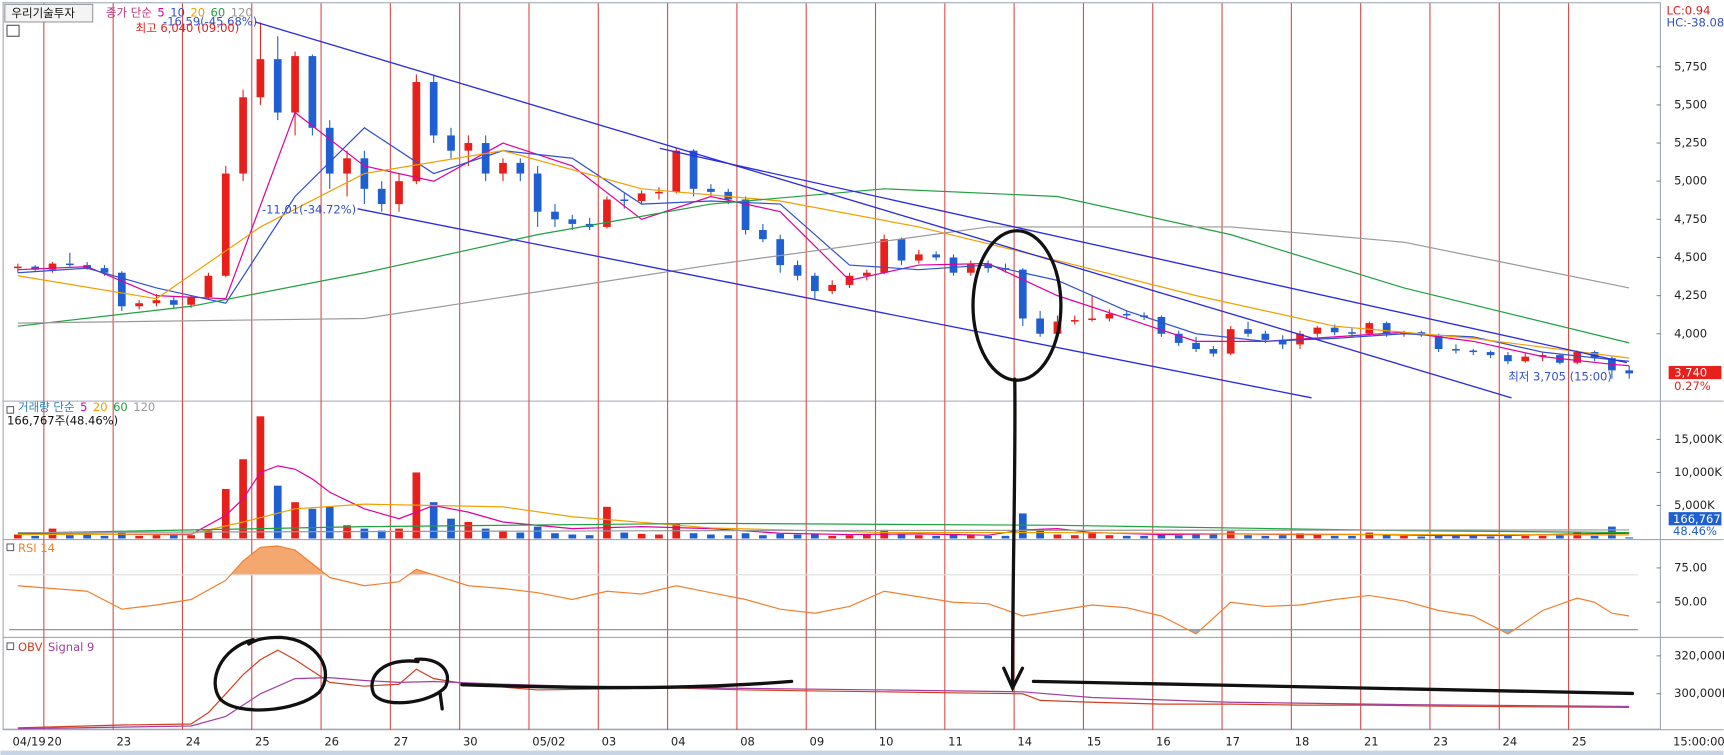 This screenshot has width=1724, height=755. What do you see at coordinates (1690, 104) in the screenshot?
I see `y-tick-label: 5,500` at bounding box center [1690, 104].